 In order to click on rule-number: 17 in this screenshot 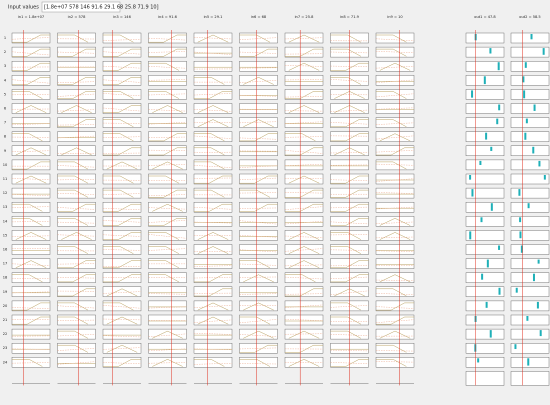, I will do `click(5, 264)`.